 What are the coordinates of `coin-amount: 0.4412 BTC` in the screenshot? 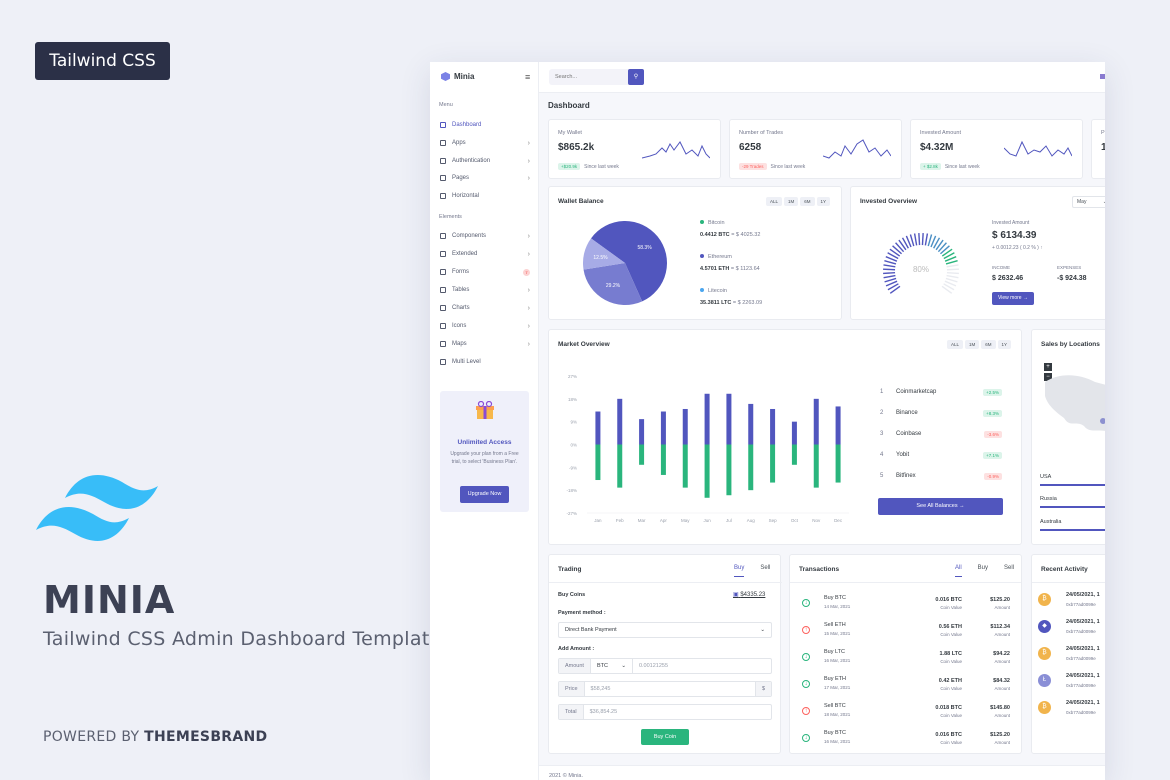 It's located at (715, 235).